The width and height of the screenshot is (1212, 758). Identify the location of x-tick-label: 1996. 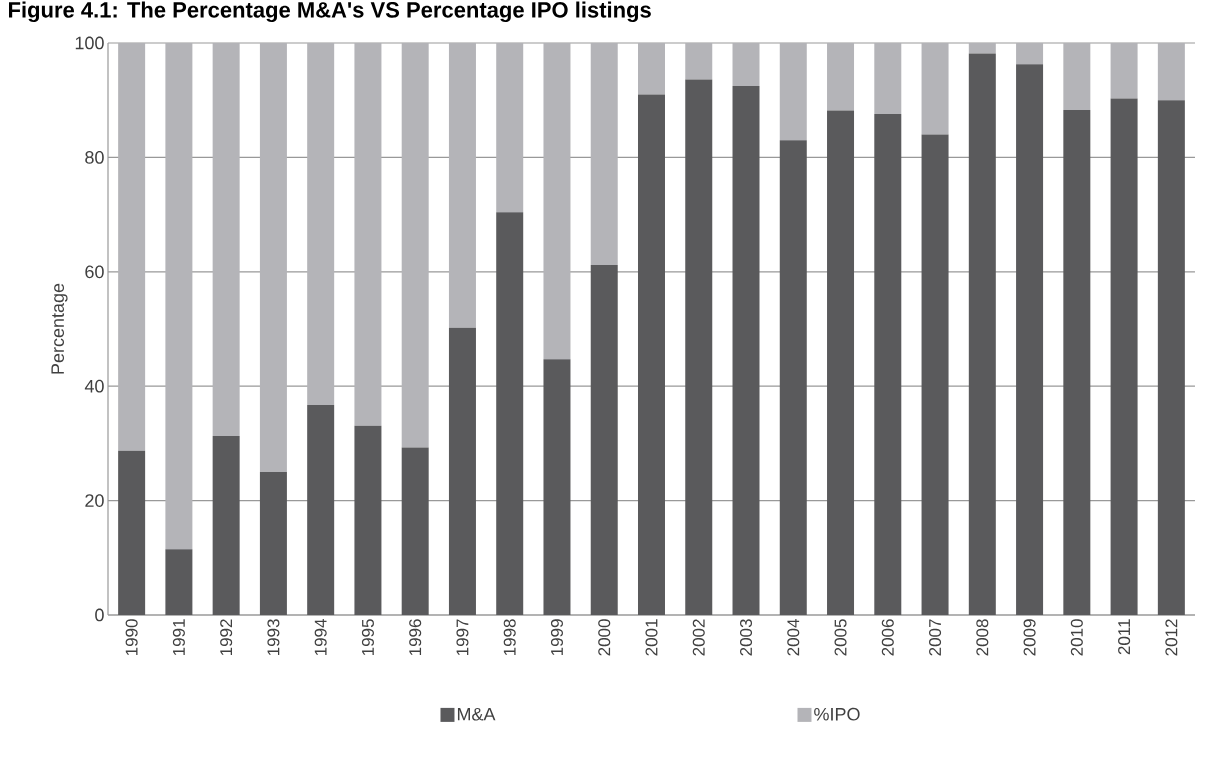
(415, 637).